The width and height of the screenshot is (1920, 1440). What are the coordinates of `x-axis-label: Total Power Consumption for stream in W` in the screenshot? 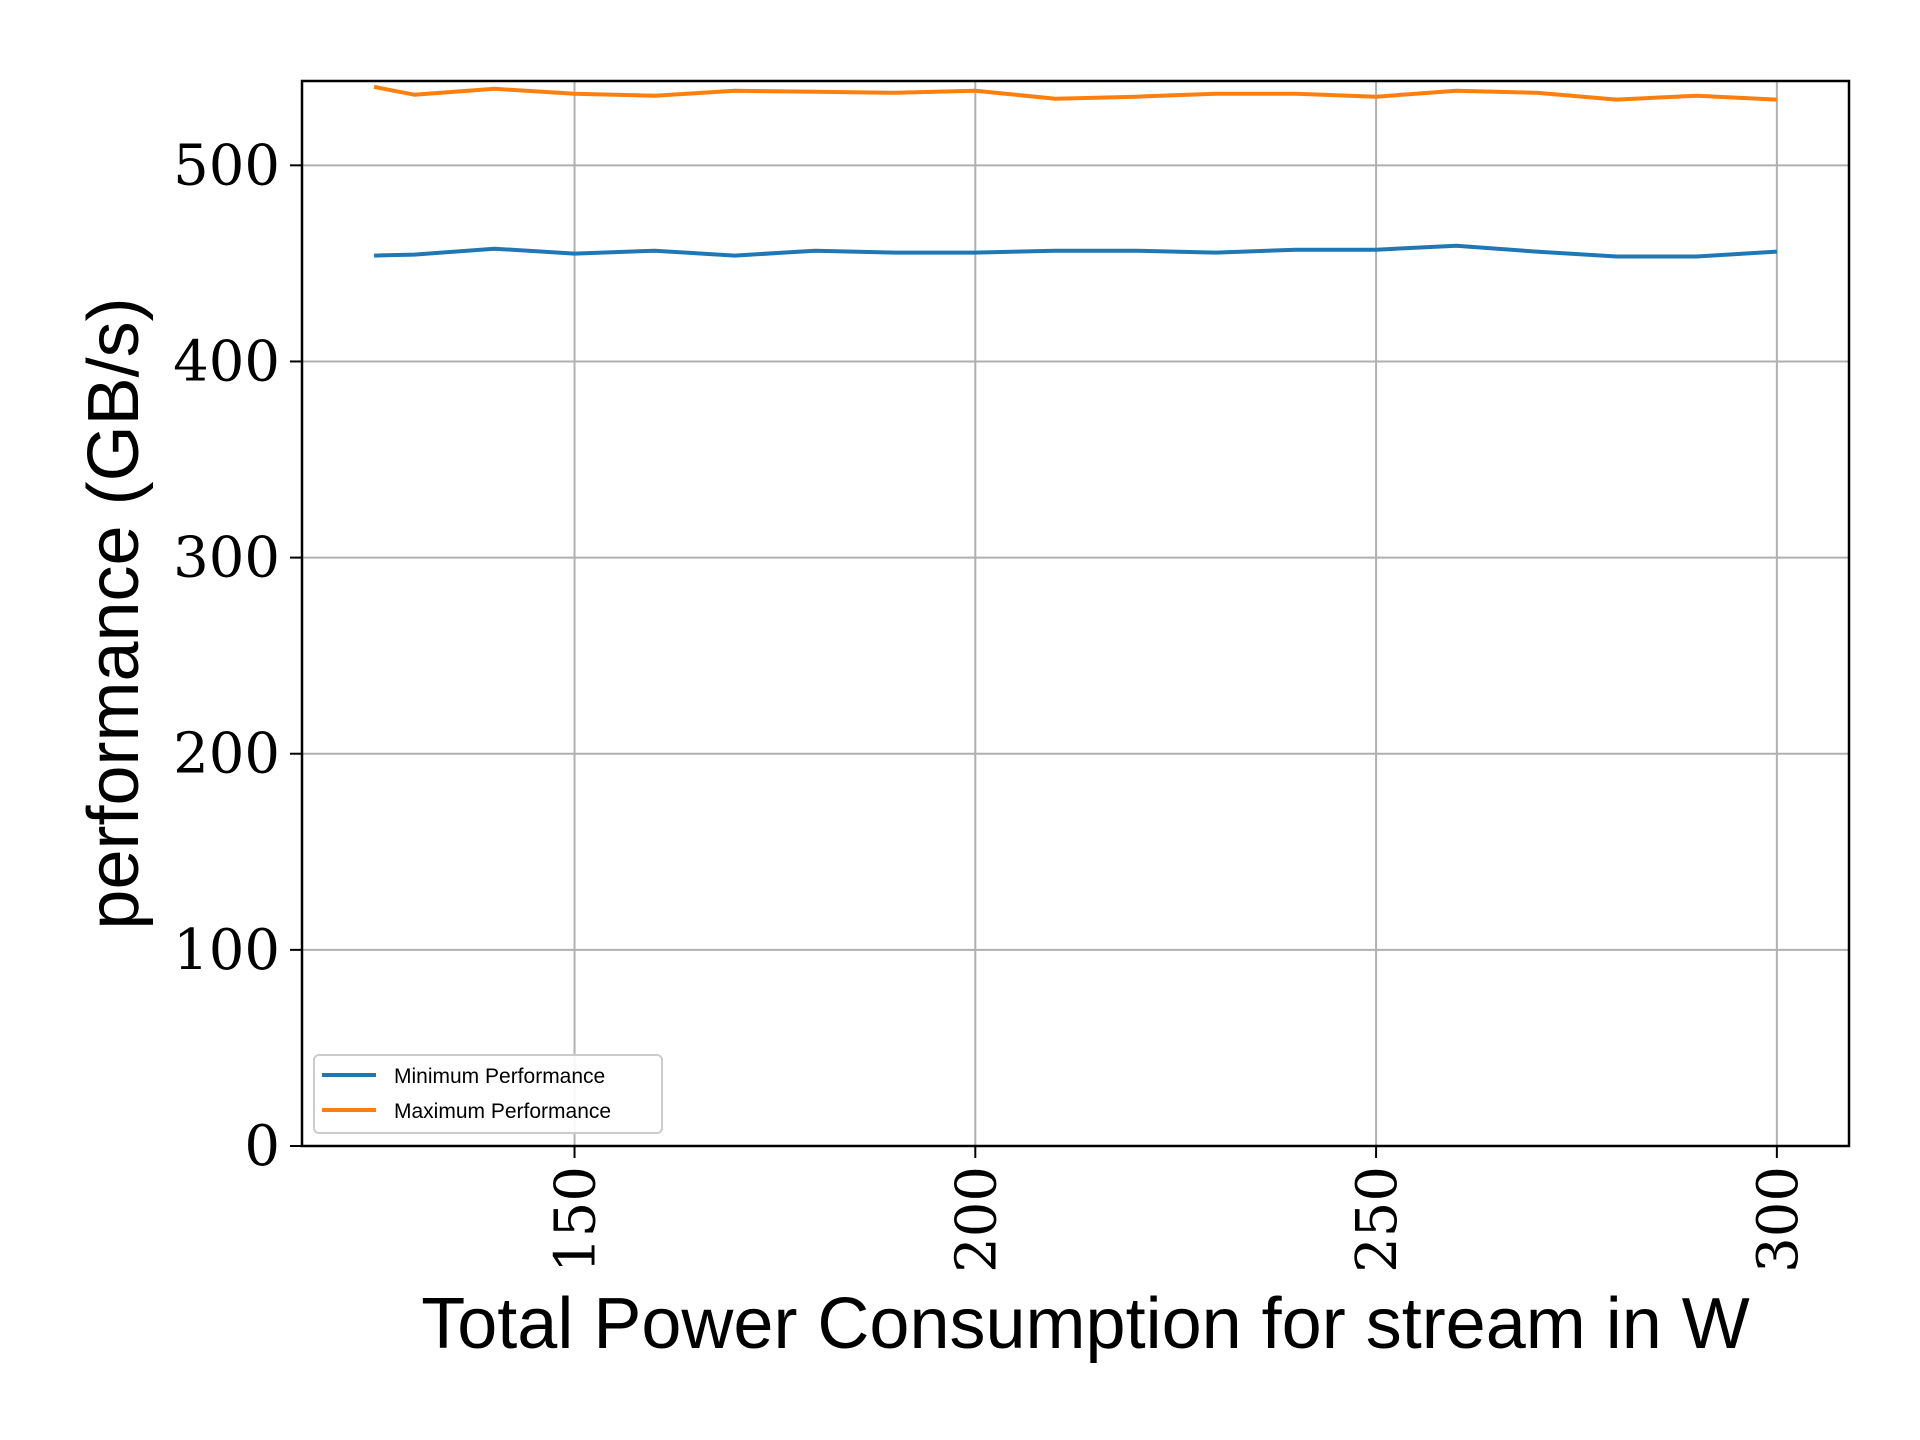 It's located at (1085, 1324).